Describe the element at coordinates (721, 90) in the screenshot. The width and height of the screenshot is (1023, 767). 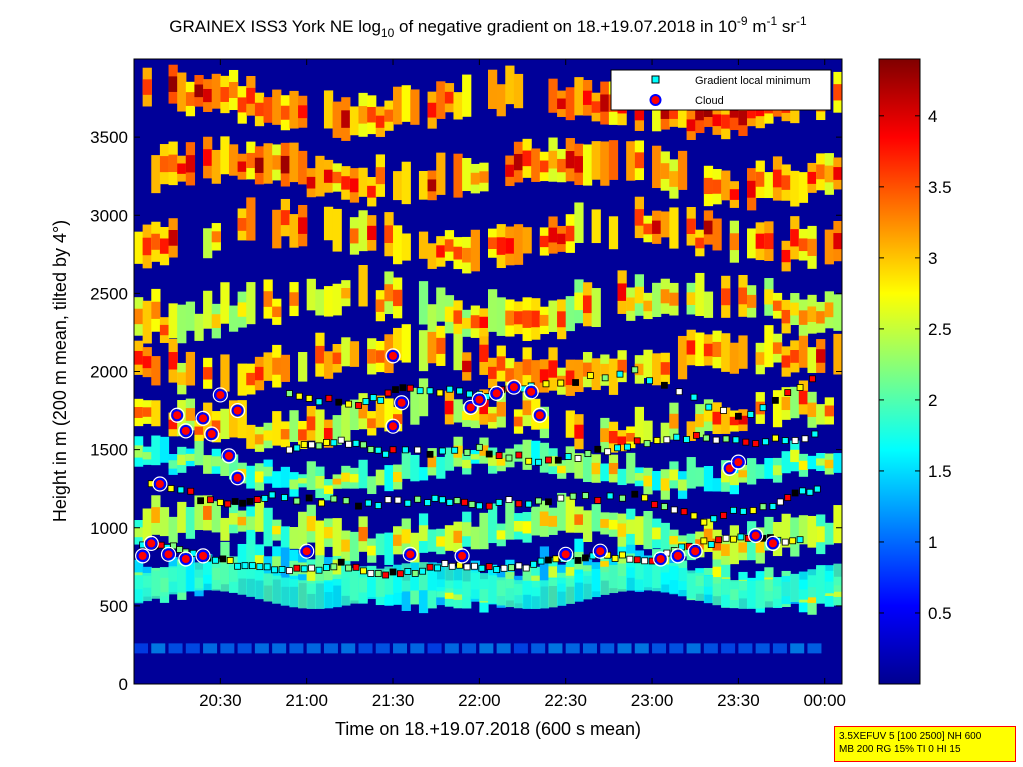
I see `legend: Gradient local minimum Cloud` at that location.